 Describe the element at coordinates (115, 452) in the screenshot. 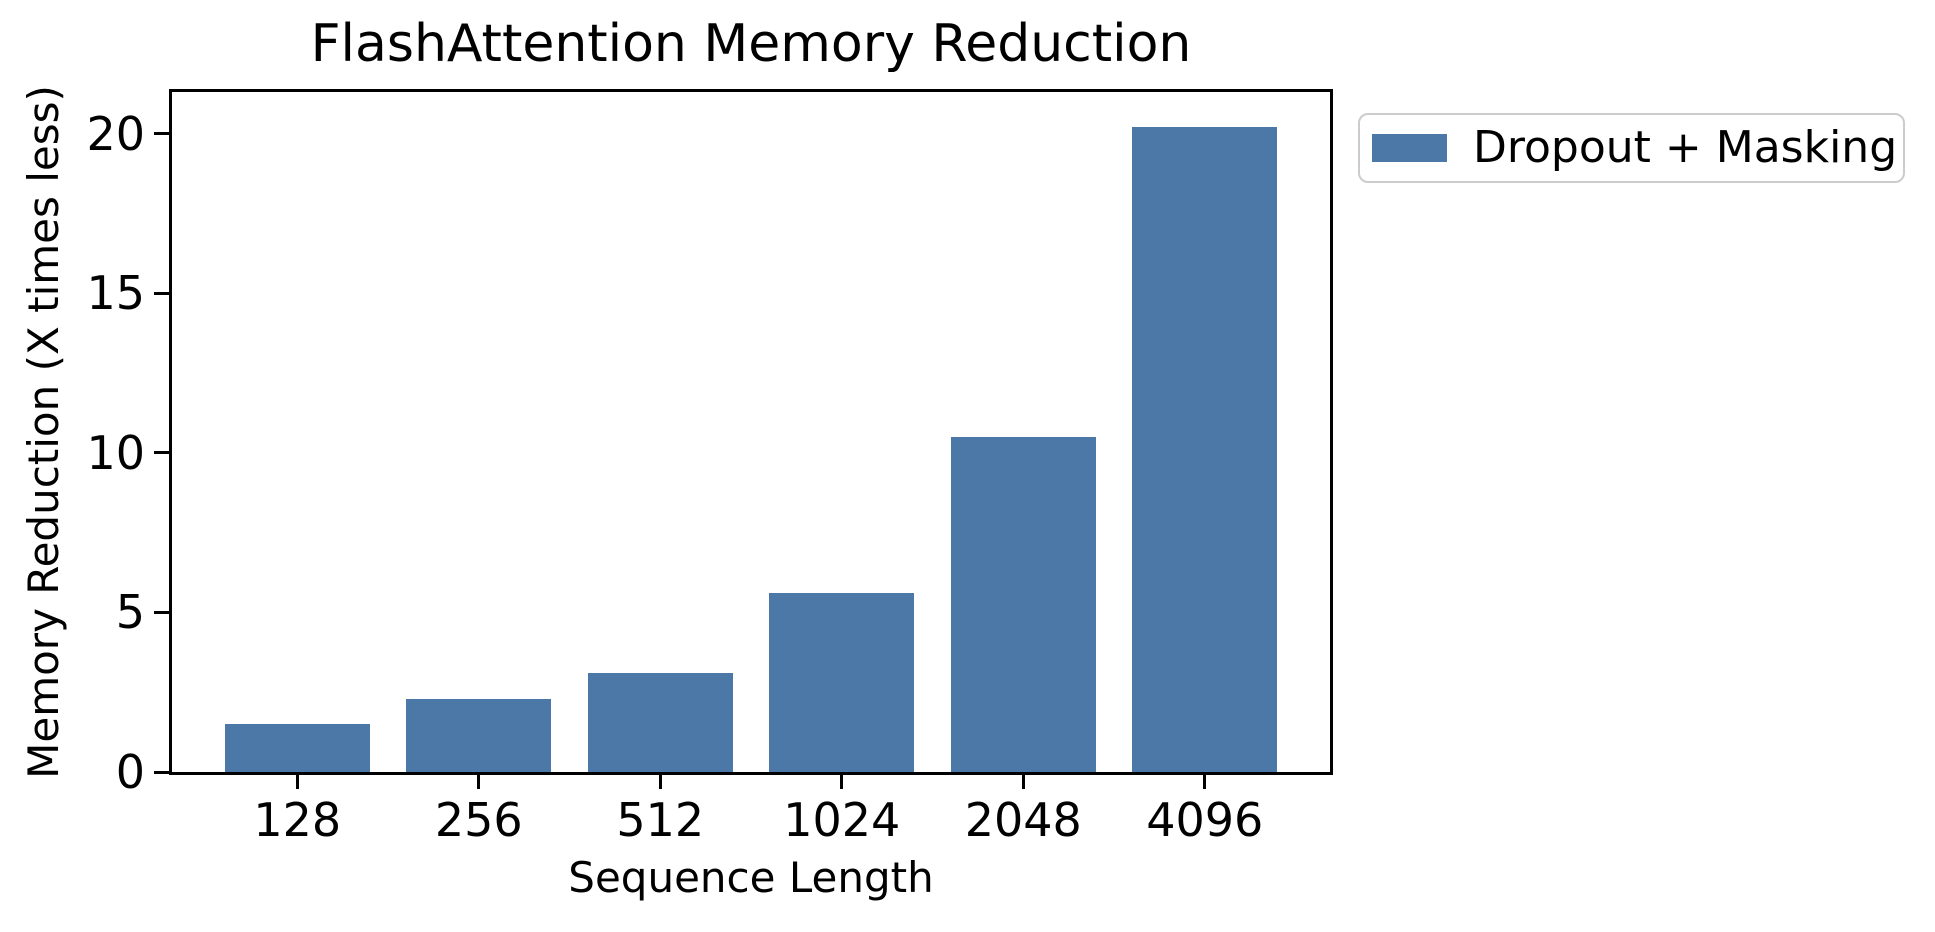

I see `y-tick-label-10: 10` at that location.